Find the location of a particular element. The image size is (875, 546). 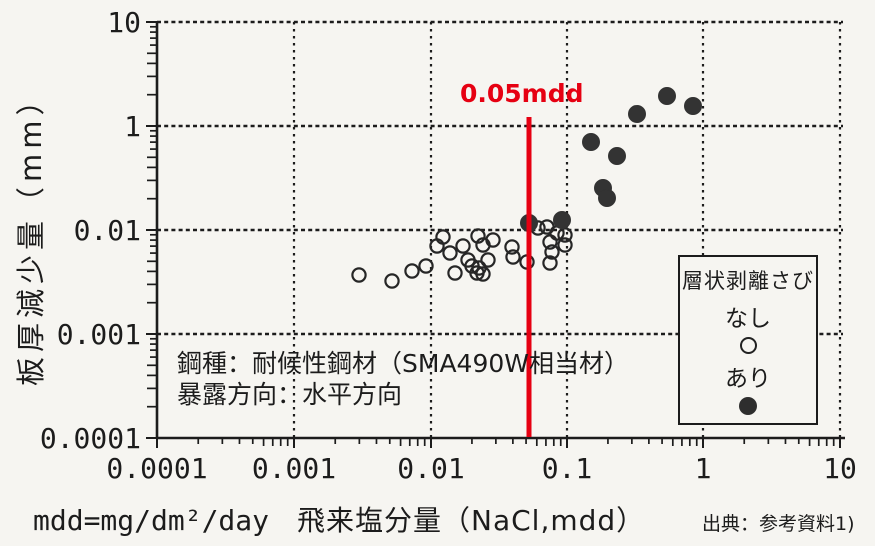

steel-annotation: 鋼種：耐候性鋼材（SMA490W相当材） 暴露方向：水平方向 is located at coordinates (403, 379).